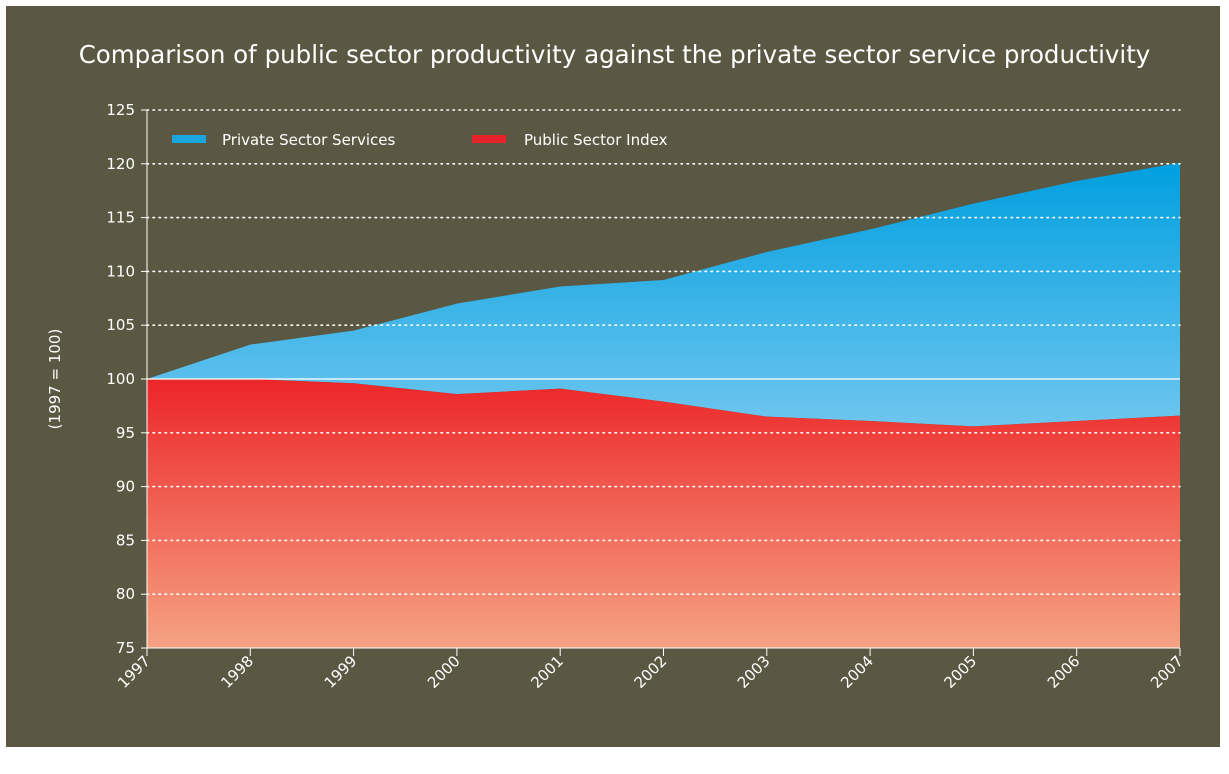  What do you see at coordinates (120, 379) in the screenshot?
I see `y-tick-label-100: 100` at bounding box center [120, 379].